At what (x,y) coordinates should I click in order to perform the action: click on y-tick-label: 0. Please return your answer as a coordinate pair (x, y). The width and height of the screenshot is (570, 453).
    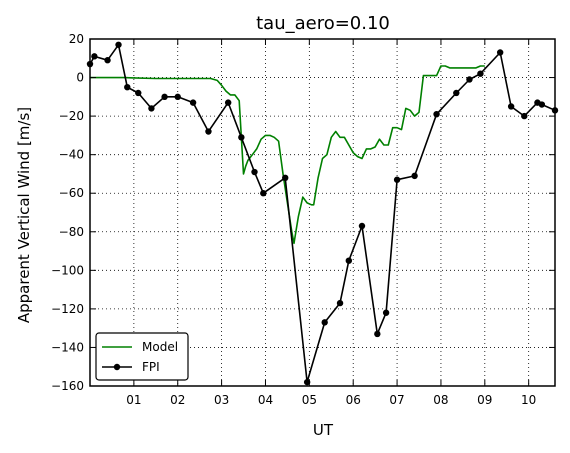
    Looking at the image, I should click on (80, 78).